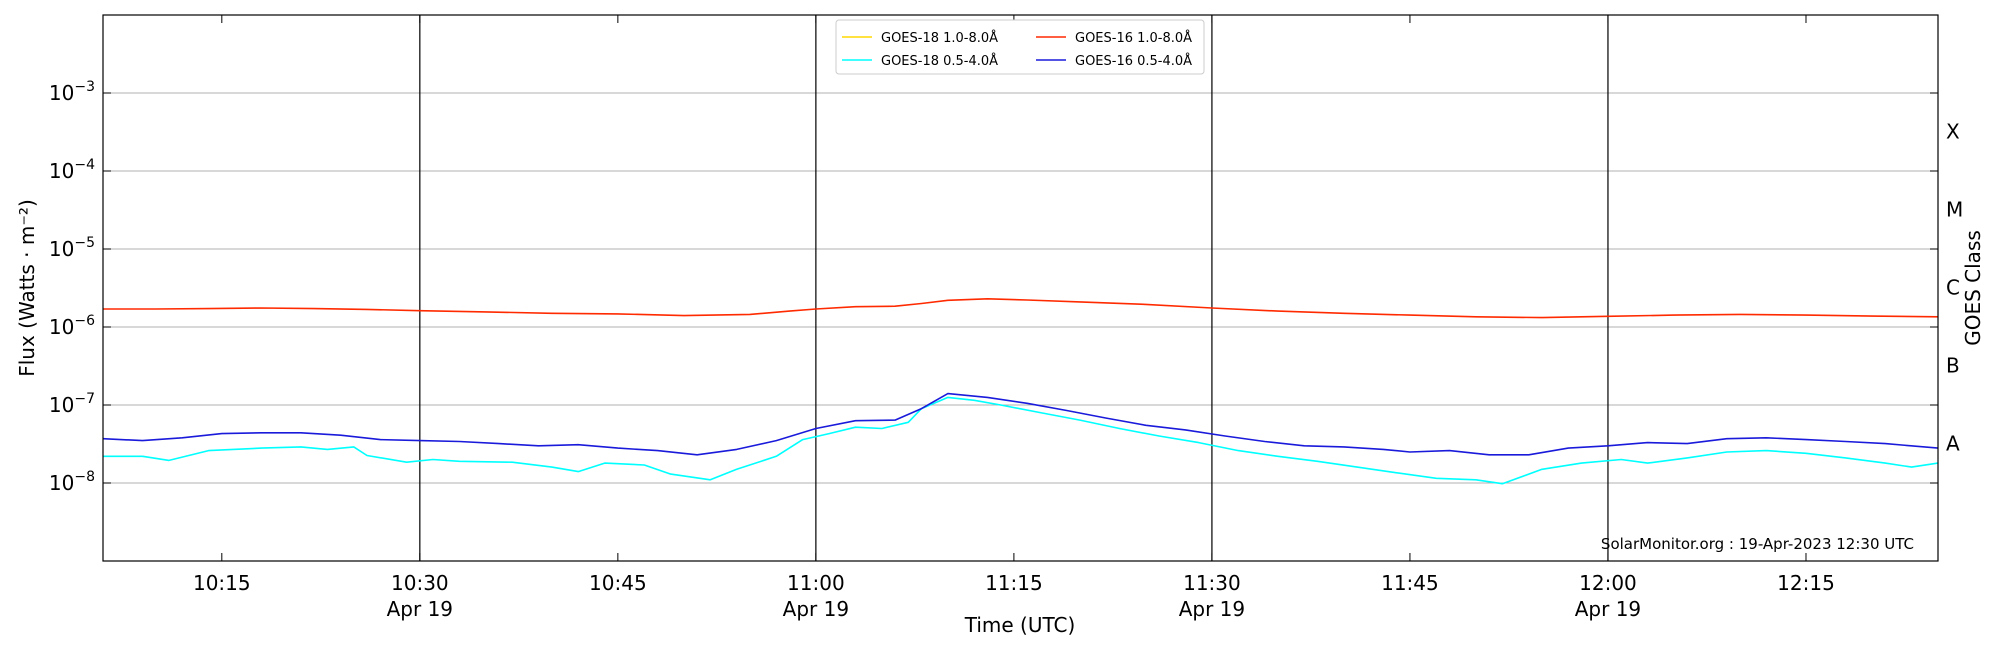  What do you see at coordinates (1410, 583) in the screenshot?
I see `x-tick-label-6: 11:45` at bounding box center [1410, 583].